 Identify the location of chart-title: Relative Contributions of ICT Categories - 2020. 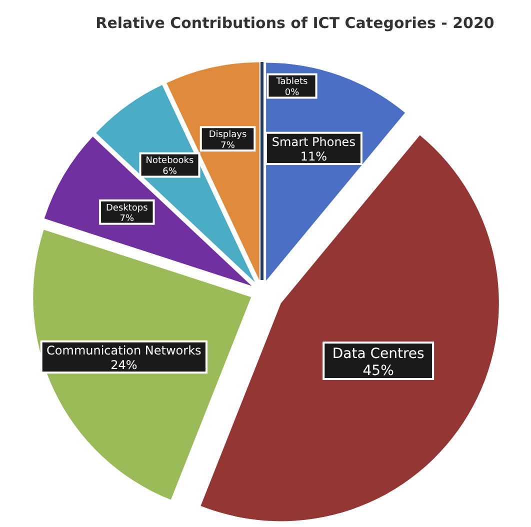
(295, 23).